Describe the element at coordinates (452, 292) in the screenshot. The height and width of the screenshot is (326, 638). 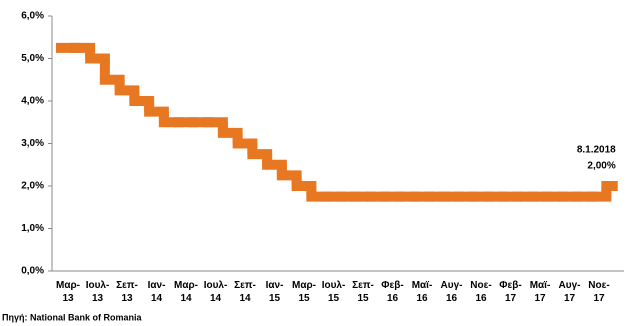
I see `x-tick-label: Αυγ- 16` at that location.